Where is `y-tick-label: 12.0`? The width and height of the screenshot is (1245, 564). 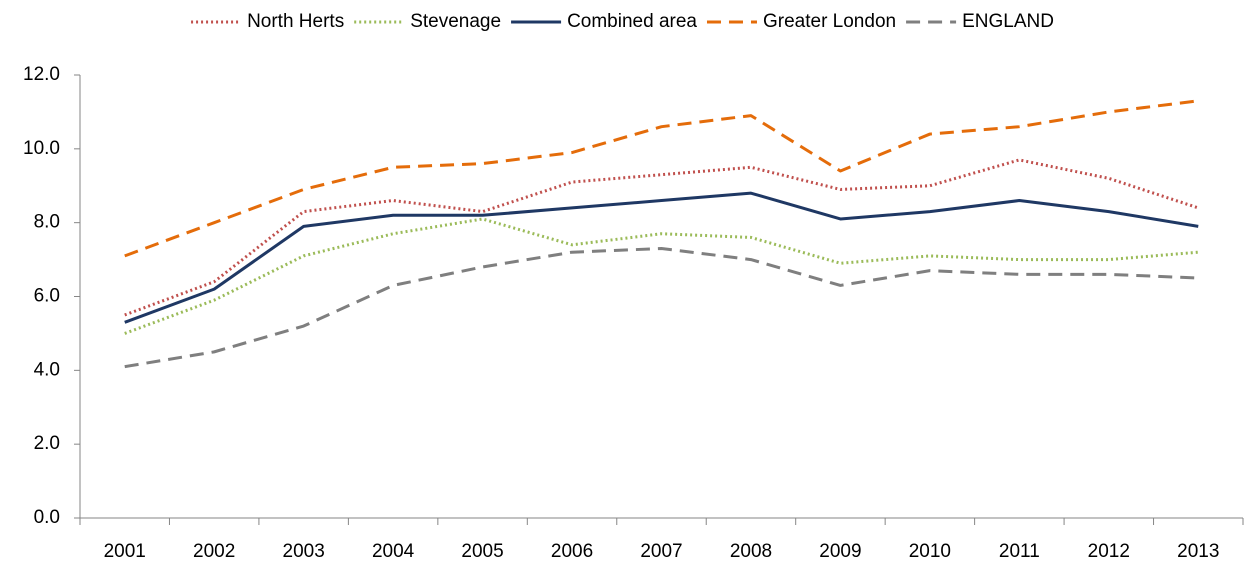 y-tick-label: 12.0 is located at coordinates (41, 74).